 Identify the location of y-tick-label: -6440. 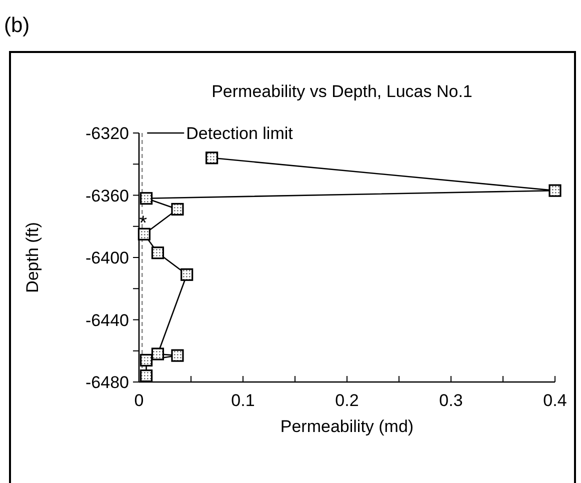
(107, 320).